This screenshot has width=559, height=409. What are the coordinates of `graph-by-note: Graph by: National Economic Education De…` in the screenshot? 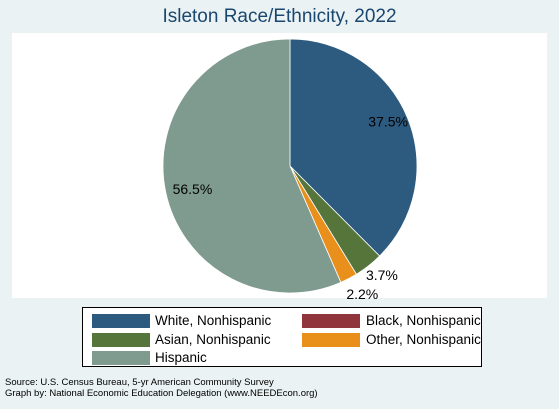 It's located at (161, 393).